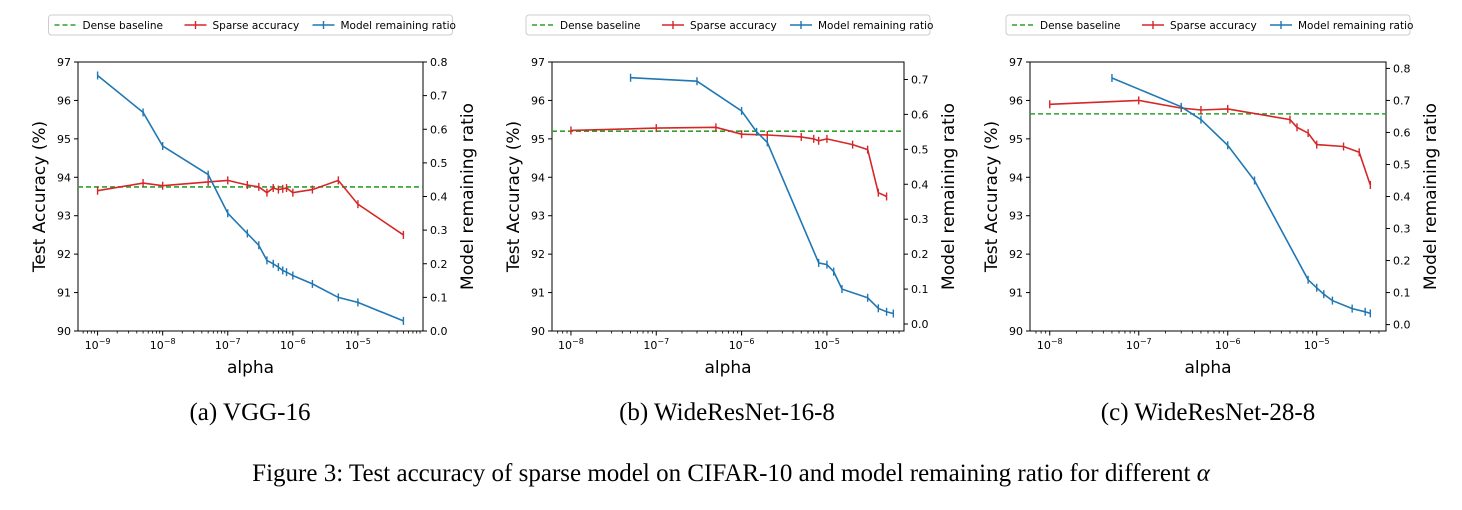 The image size is (1462, 510). Describe the element at coordinates (1208, 412) in the screenshot. I see `subcaption: (c) WideResNet-28-8` at that location.